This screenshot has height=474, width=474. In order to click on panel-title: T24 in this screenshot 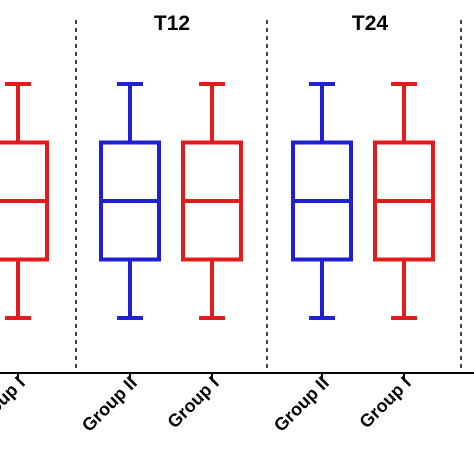, I will do `click(370, 23)`.